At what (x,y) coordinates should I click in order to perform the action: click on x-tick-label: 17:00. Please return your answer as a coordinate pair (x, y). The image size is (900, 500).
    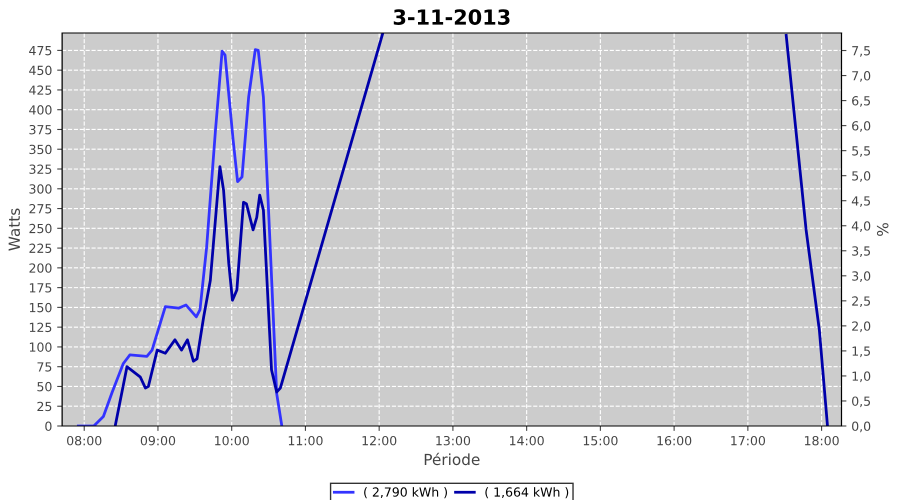
    Looking at the image, I should click on (748, 441).